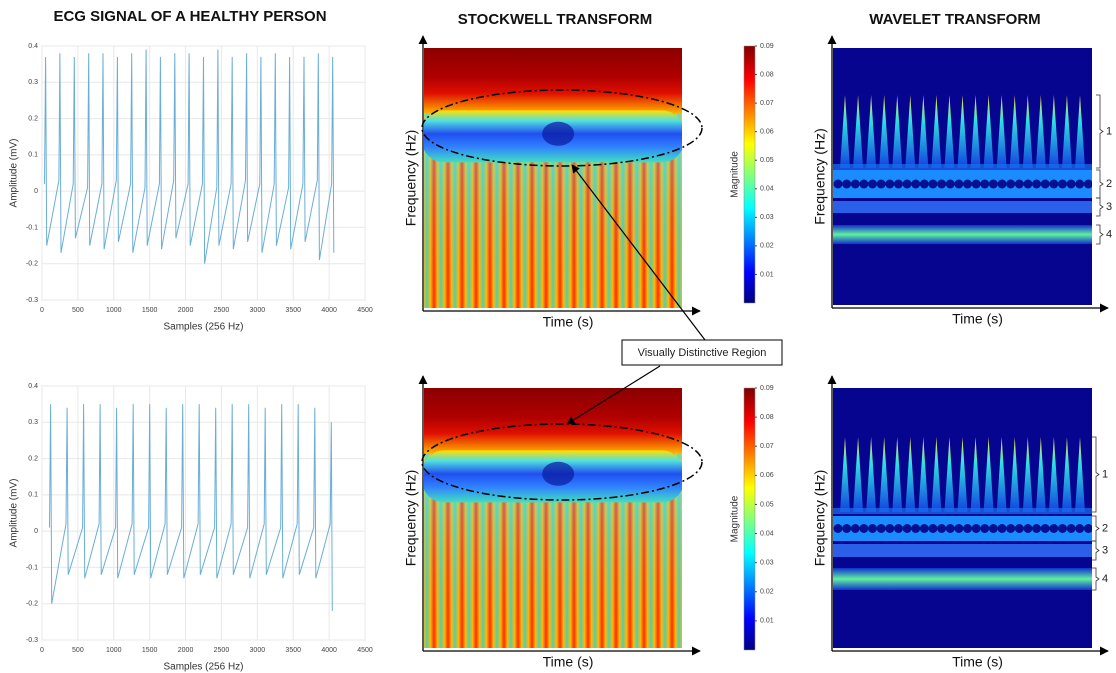  What do you see at coordinates (767, 475) in the screenshot?
I see `colorbar-tick-label: 0.06` at bounding box center [767, 475].